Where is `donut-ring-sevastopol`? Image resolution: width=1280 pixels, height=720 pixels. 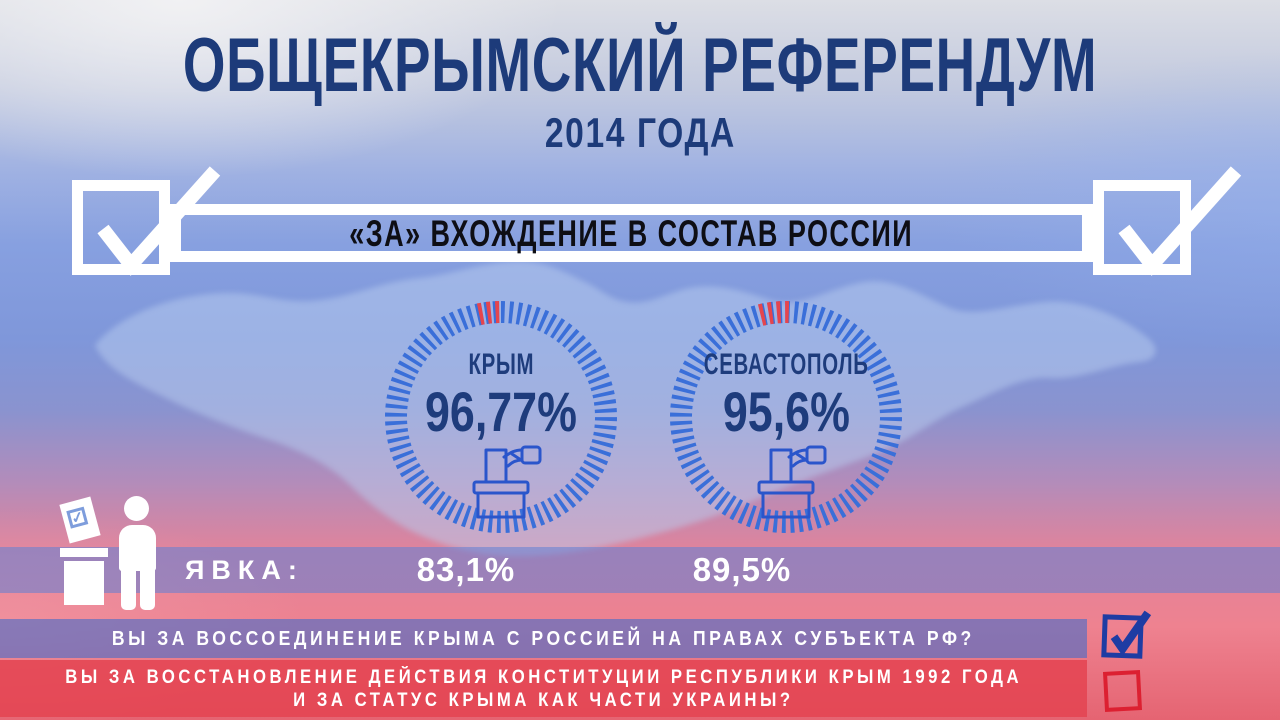
donut-ring-sevastopol is located at coordinates (786, 417).